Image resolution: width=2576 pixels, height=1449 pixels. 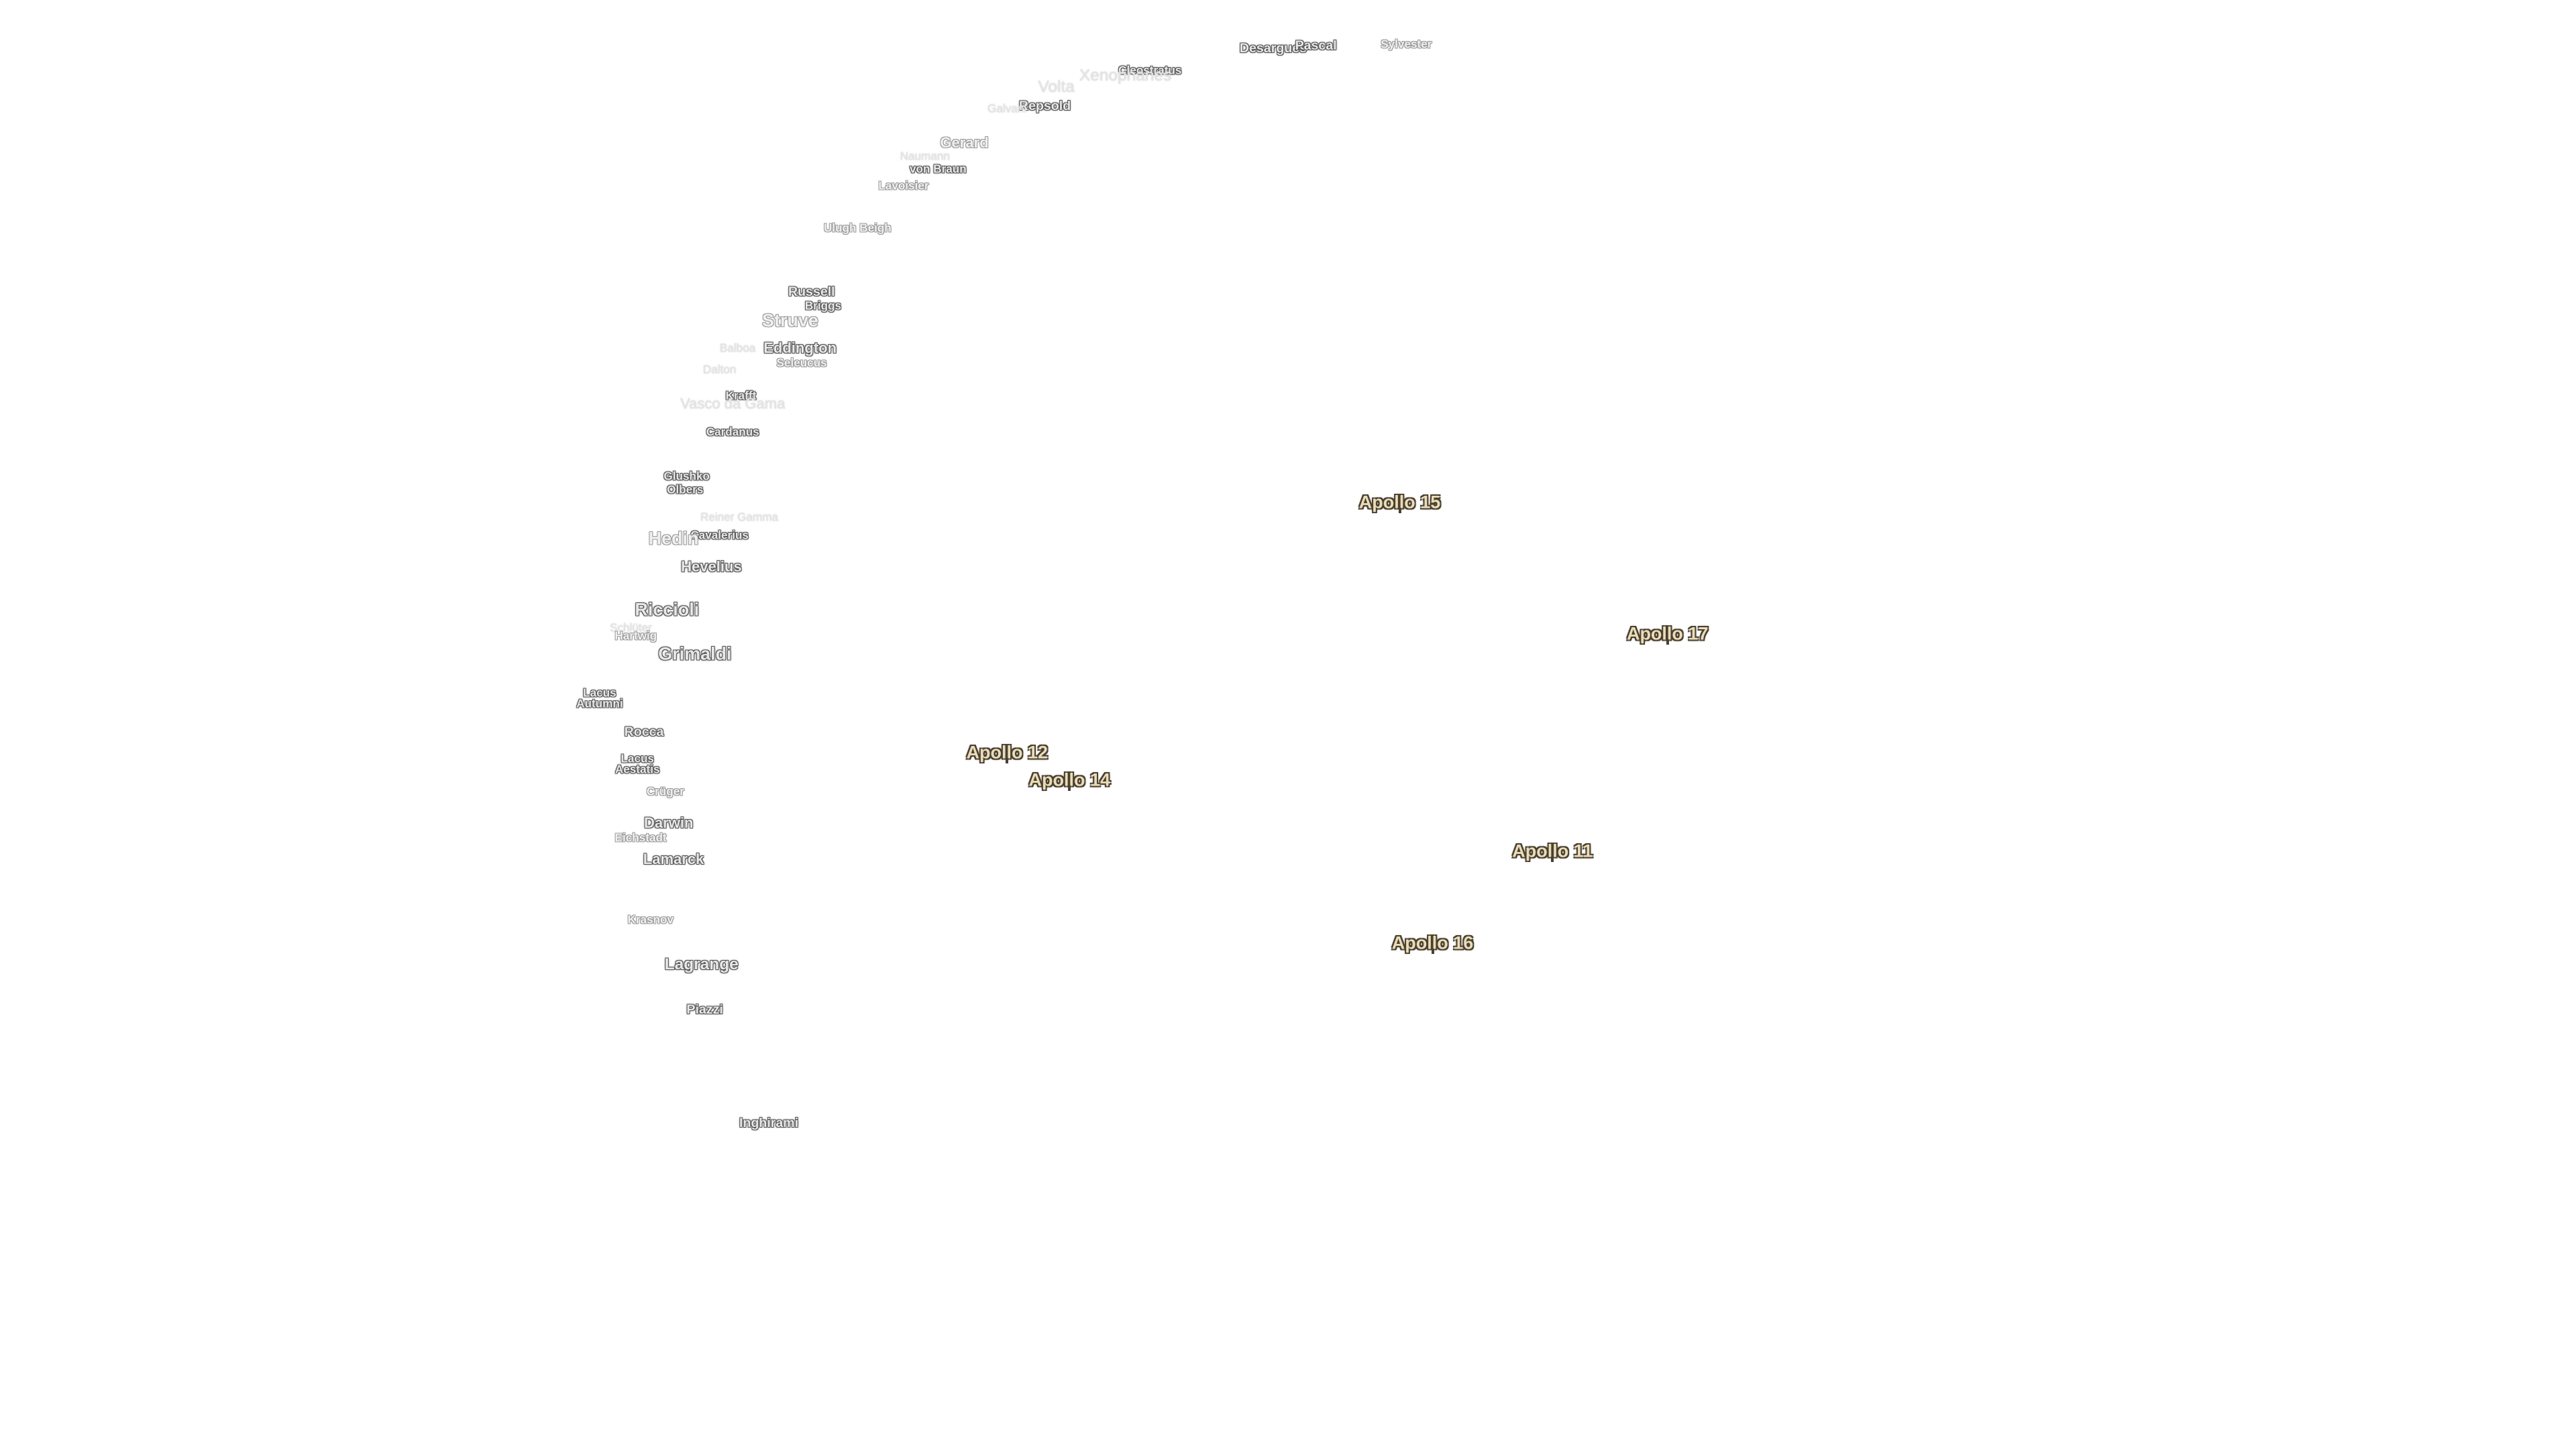 What do you see at coordinates (964, 143) in the screenshot?
I see `crater-label: Gerard` at bounding box center [964, 143].